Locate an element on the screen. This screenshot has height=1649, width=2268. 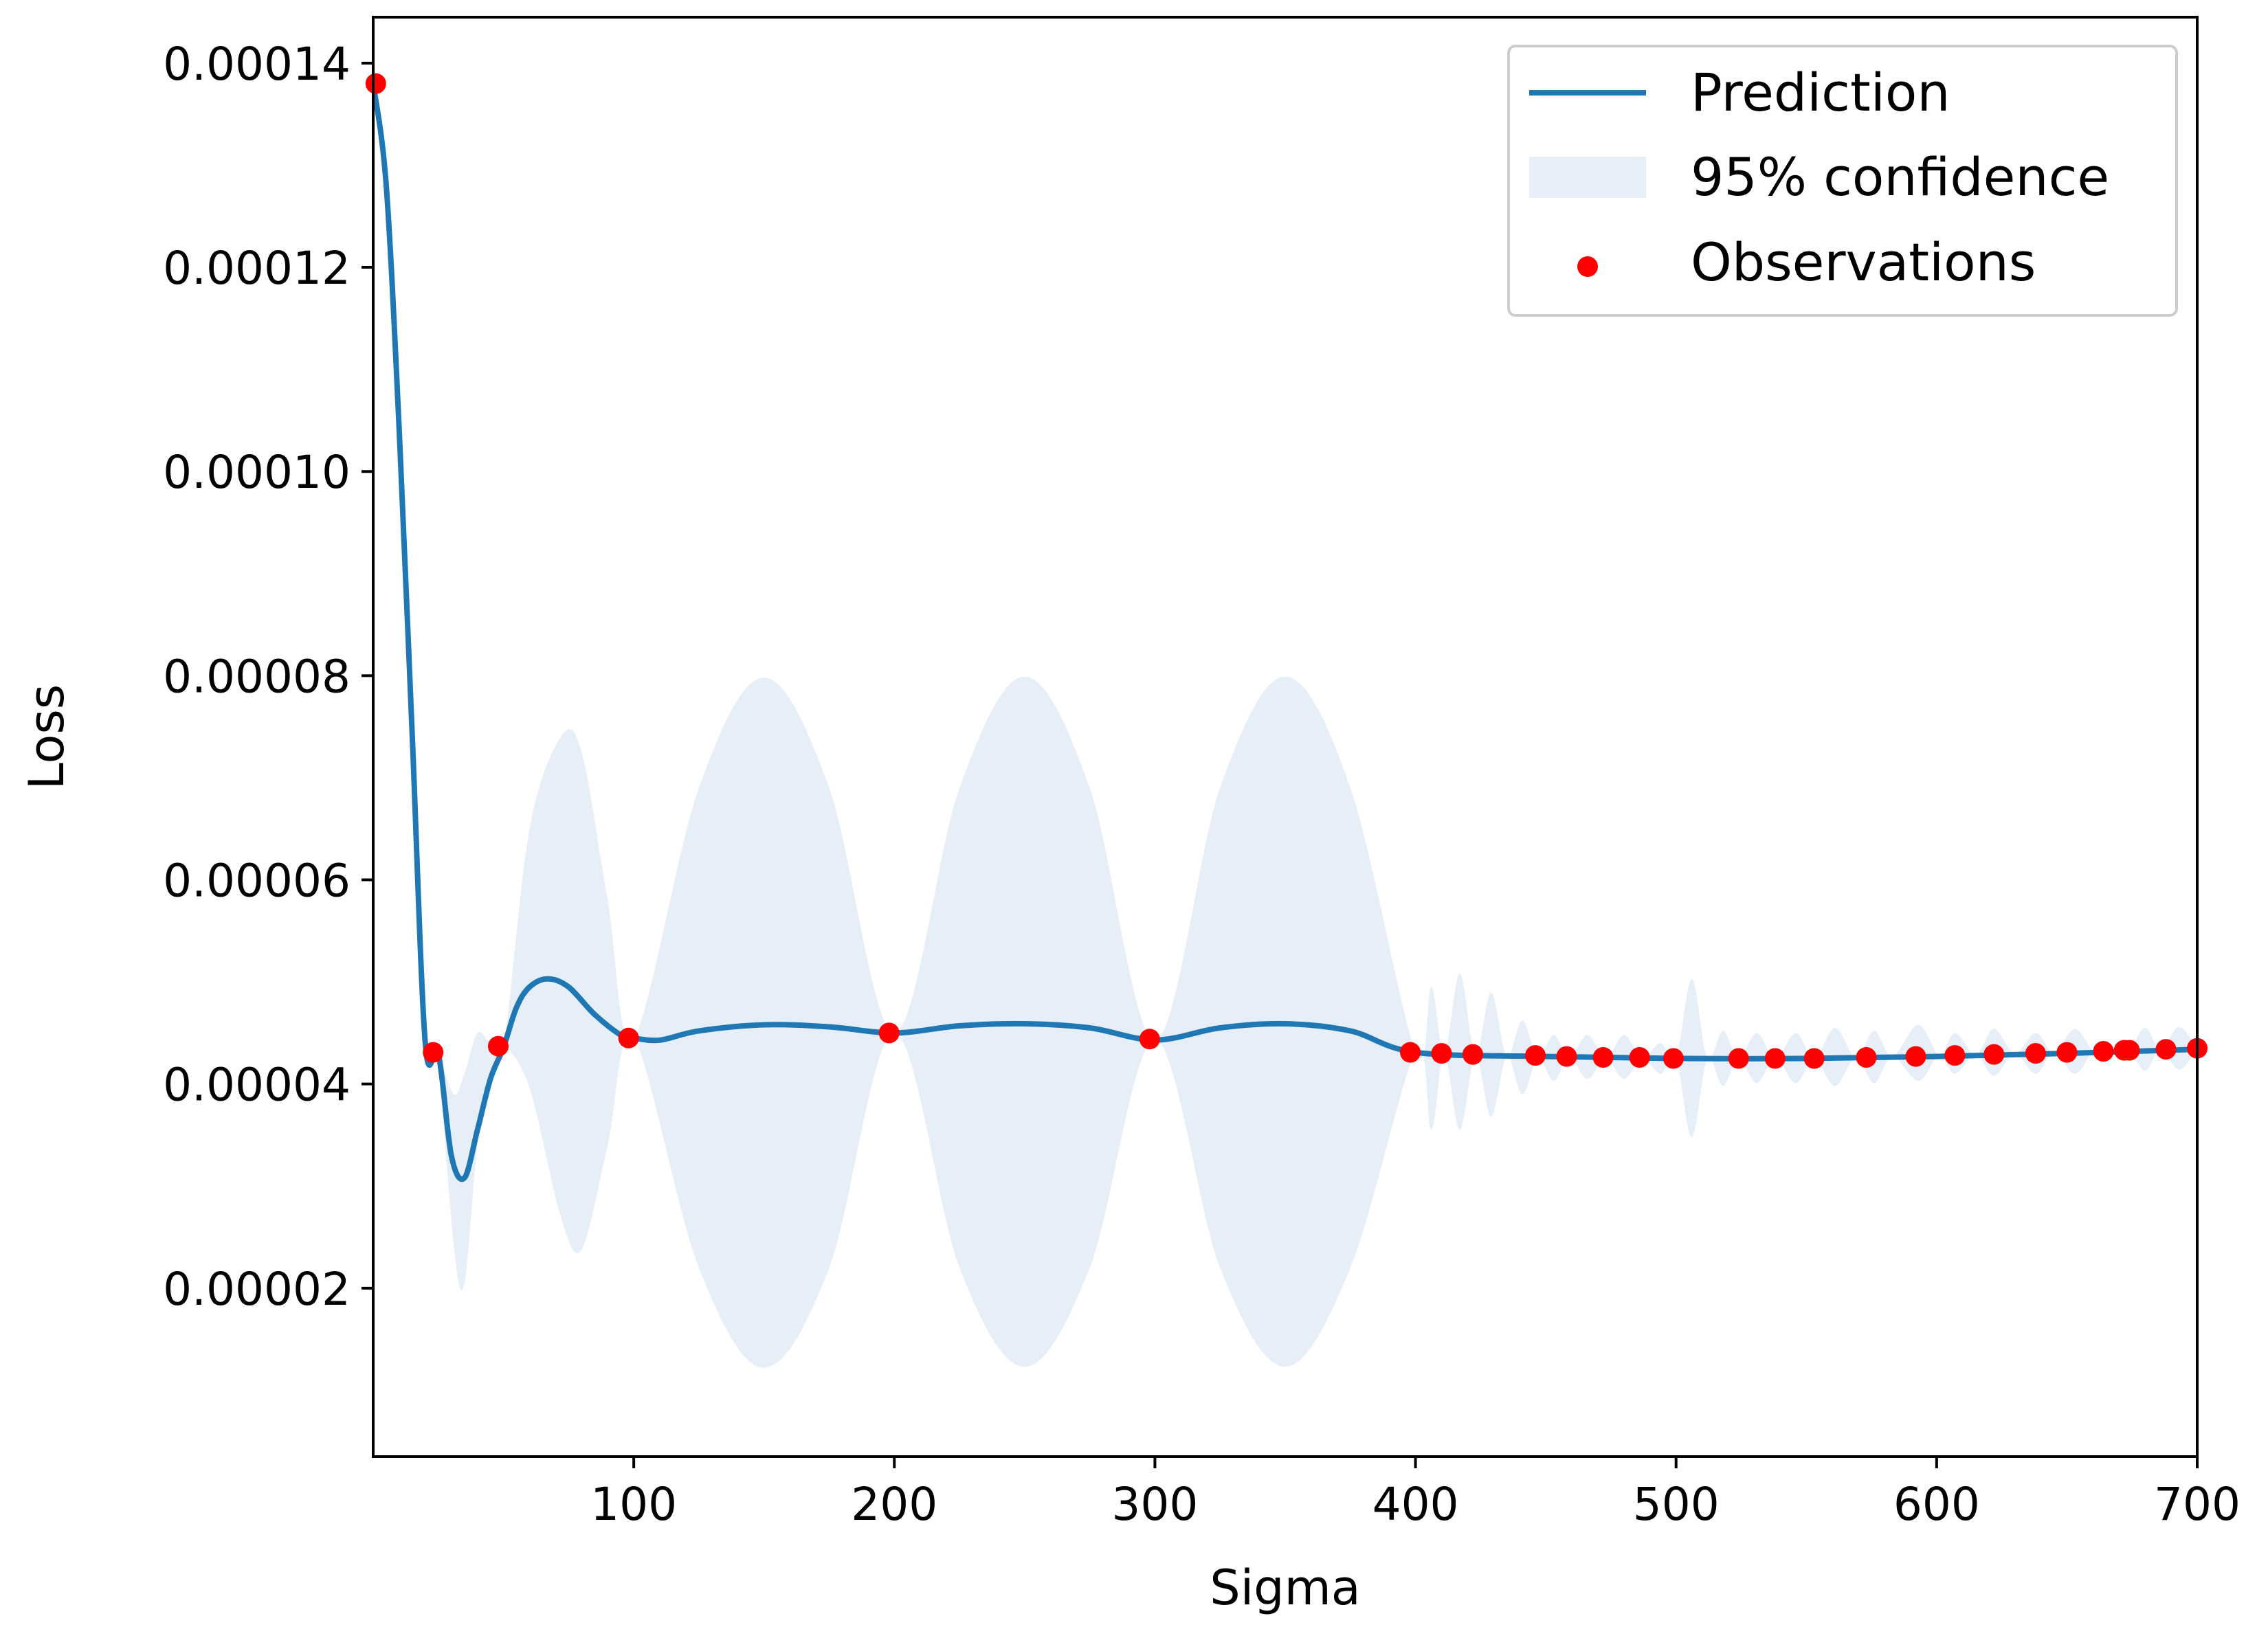
legend: Prediction 95% confidence Observations is located at coordinates (1843, 181).